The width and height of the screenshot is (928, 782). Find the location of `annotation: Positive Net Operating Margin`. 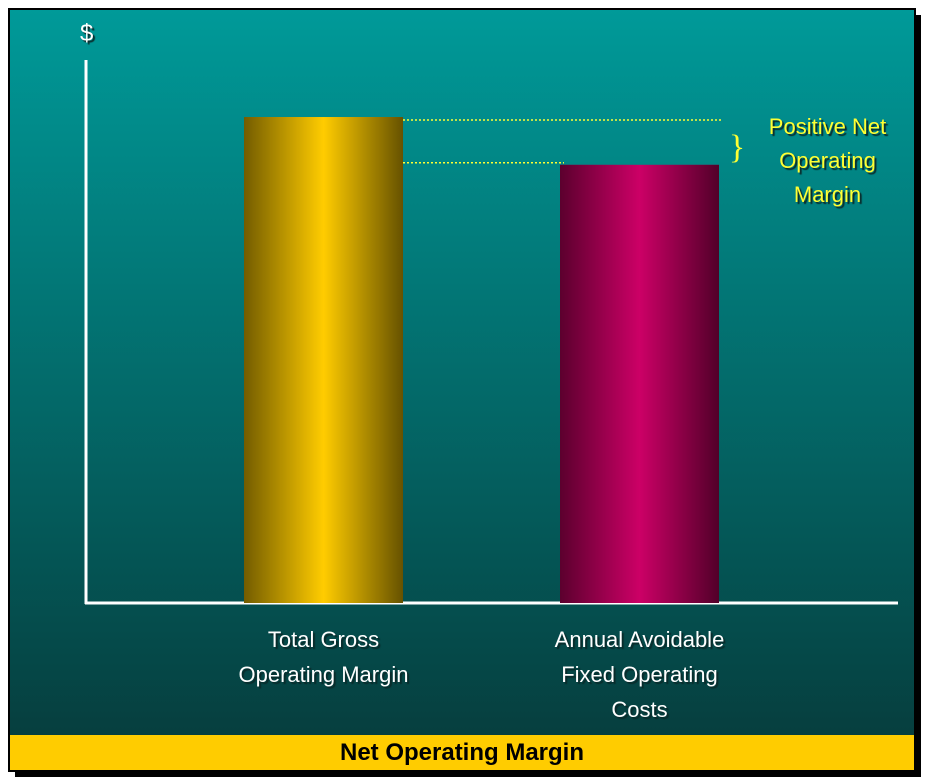

annotation: Positive Net Operating Margin is located at coordinates (827, 160).